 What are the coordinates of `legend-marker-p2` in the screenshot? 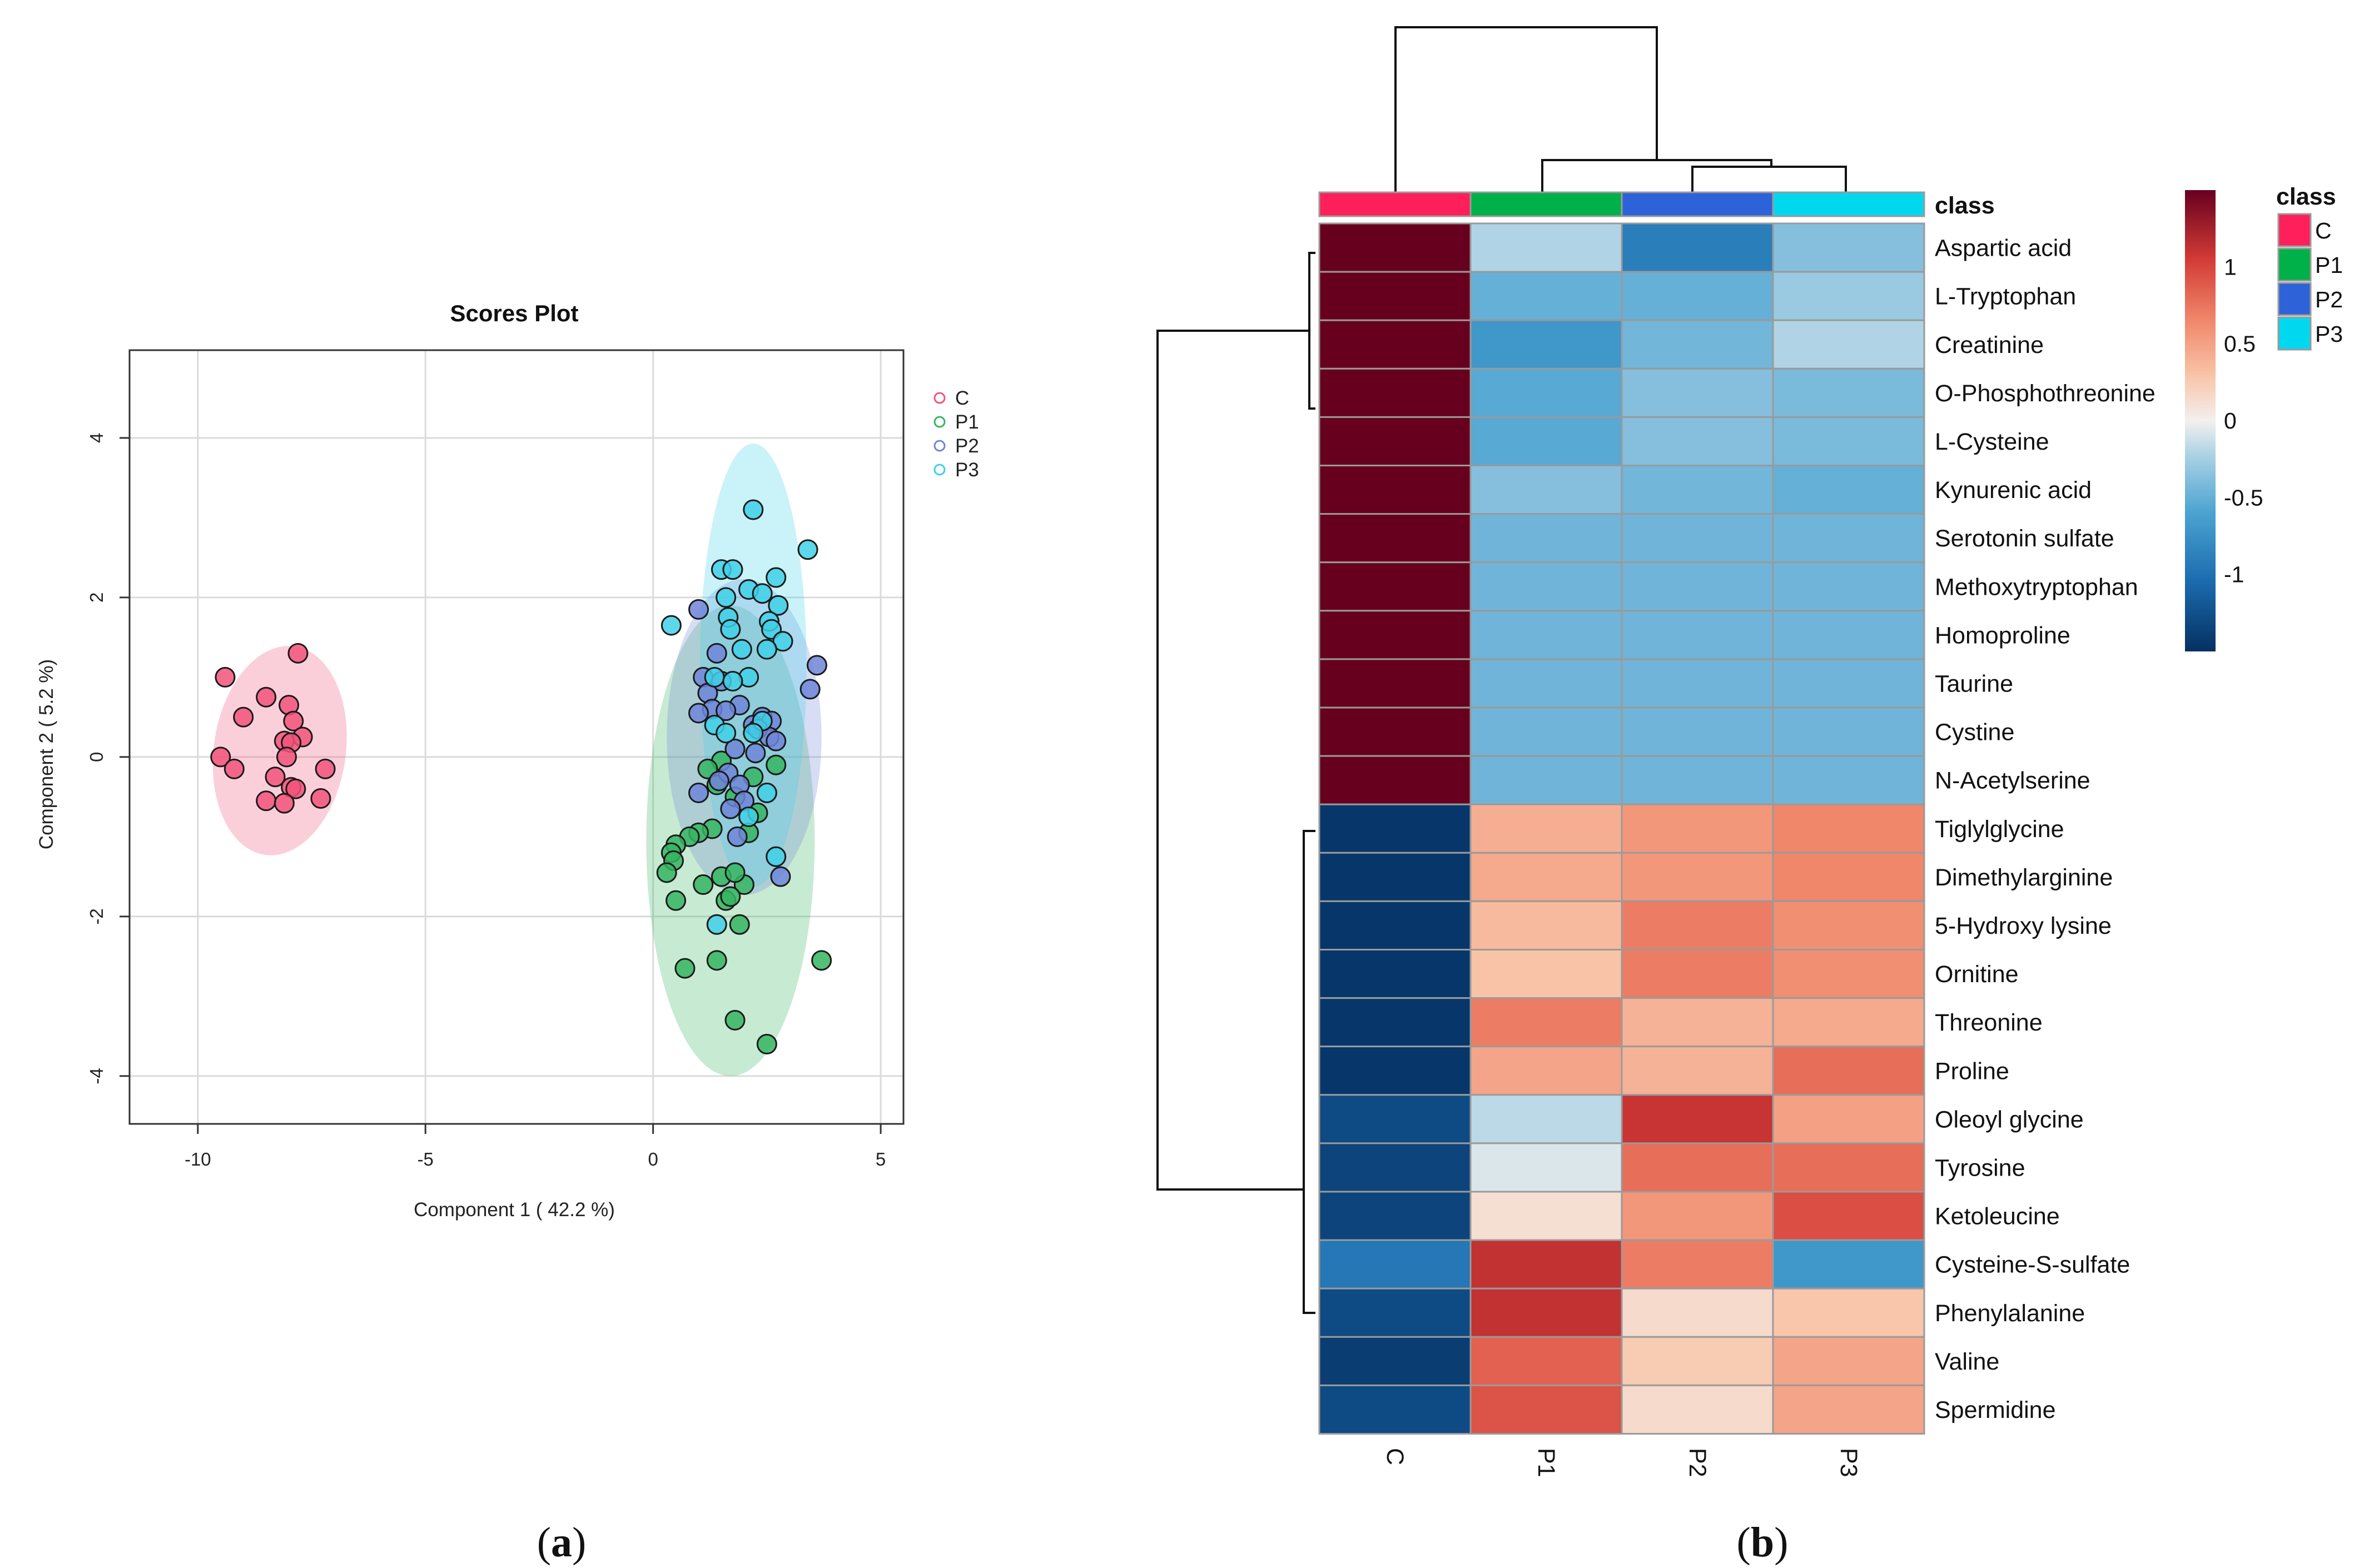 It's located at (939, 446).